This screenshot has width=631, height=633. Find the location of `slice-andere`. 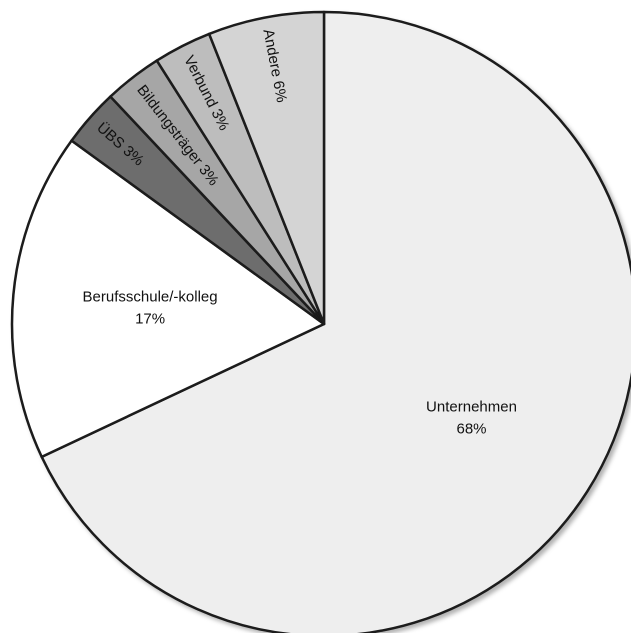

slice-andere is located at coordinates (266, 168).